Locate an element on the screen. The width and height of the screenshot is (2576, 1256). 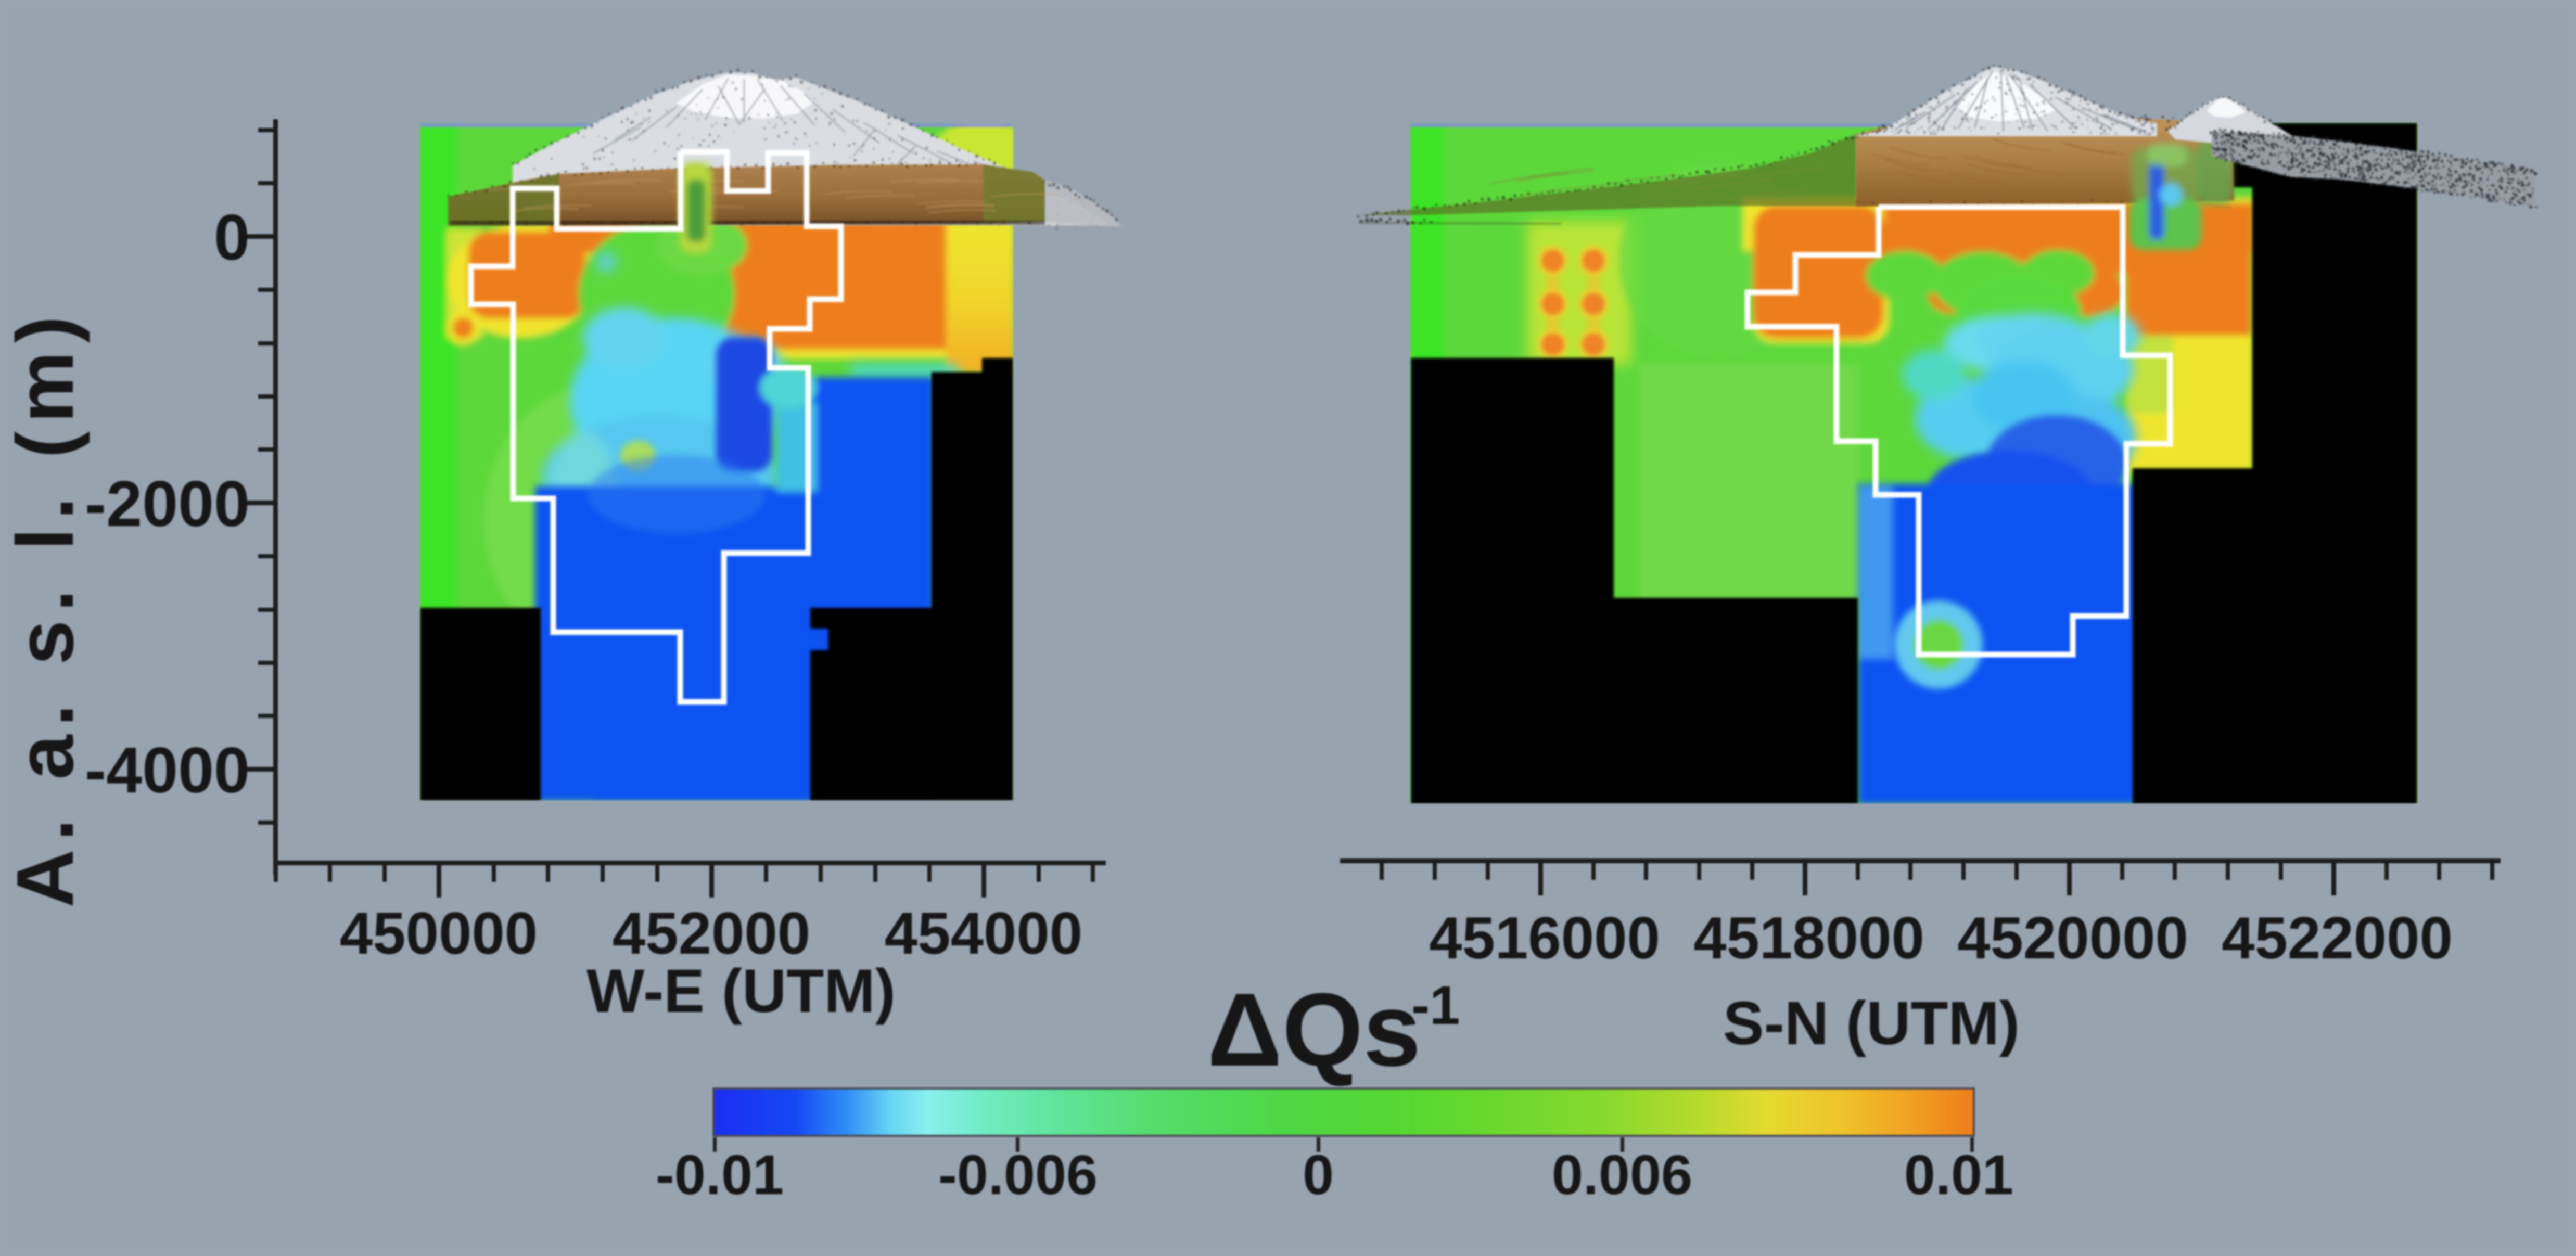
svg-text: 454000 is located at coordinates (983, 934).